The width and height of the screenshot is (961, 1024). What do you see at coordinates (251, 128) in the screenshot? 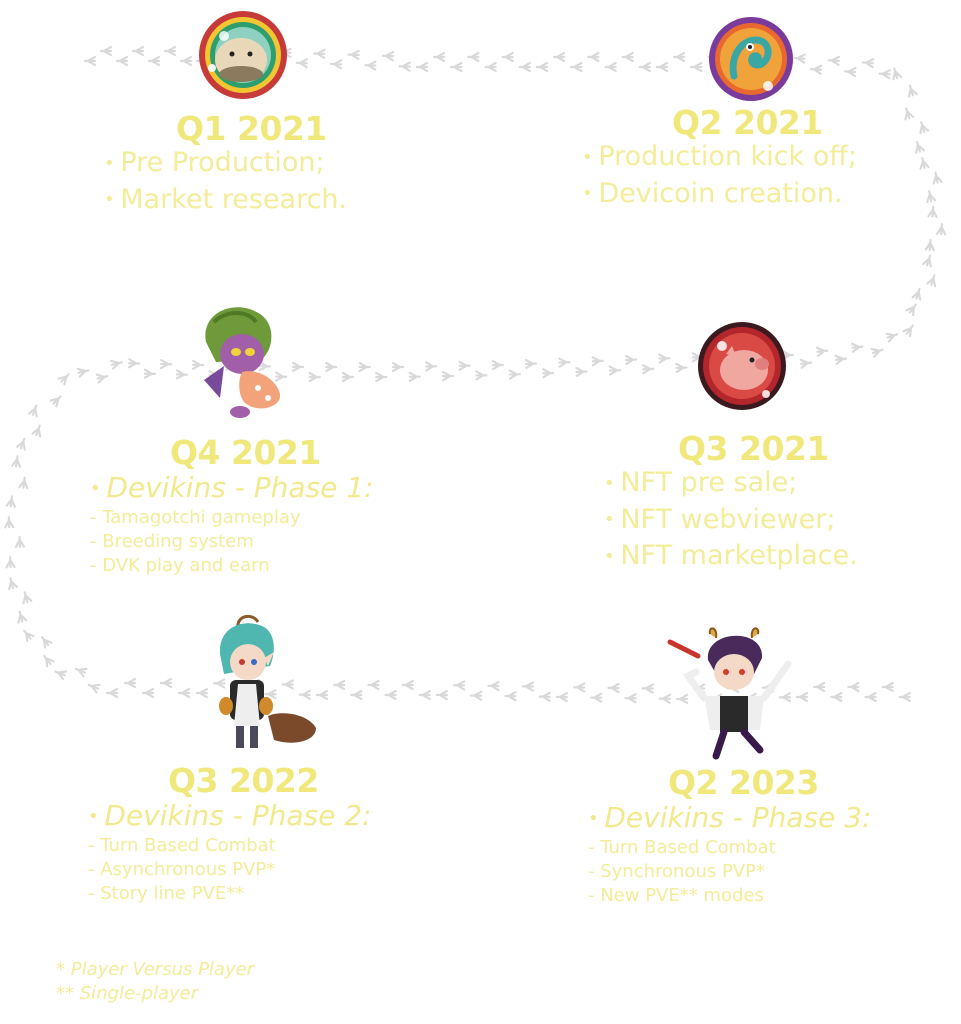
I see `milestone-quarter: Q1 2021` at bounding box center [251, 128].